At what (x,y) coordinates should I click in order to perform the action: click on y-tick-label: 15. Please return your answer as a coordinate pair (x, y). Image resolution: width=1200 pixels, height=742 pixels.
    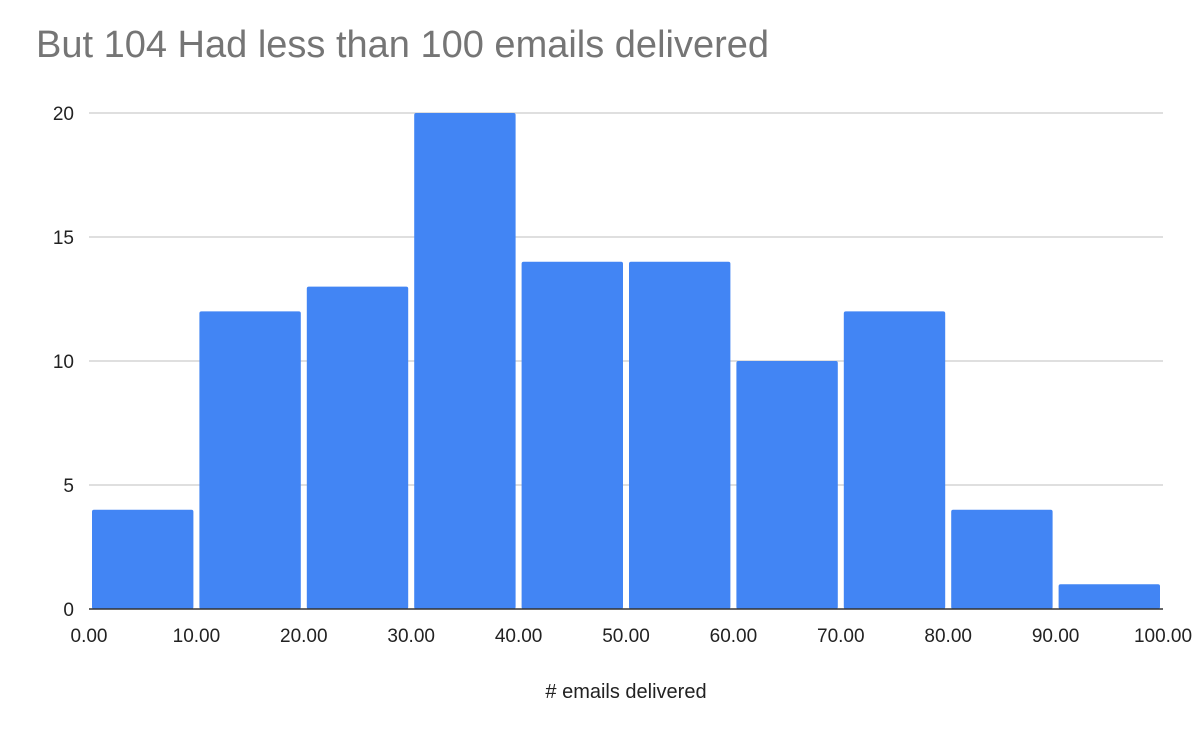
    Looking at the image, I should click on (63, 238).